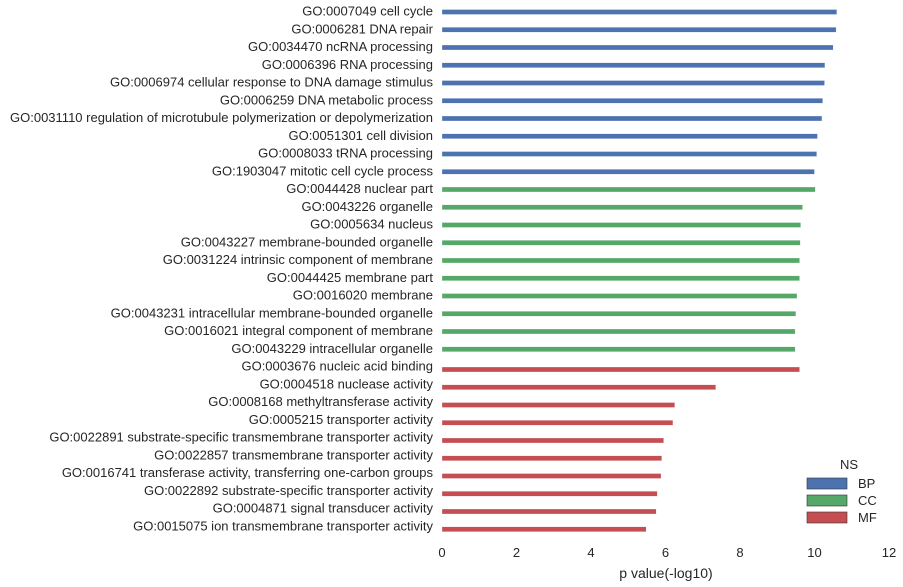 Image resolution: width=903 pixels, height=587 pixels. What do you see at coordinates (827, 517) in the screenshot?
I see `legend-swatch-mf` at bounding box center [827, 517].